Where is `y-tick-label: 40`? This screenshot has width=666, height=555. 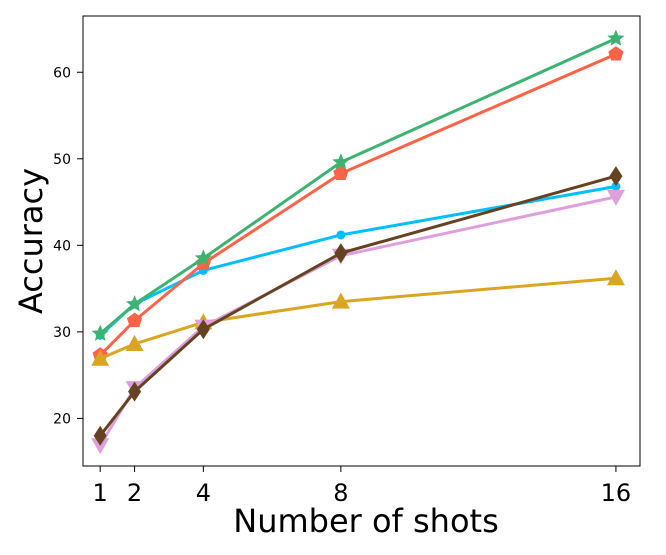
y-tick-label: 40 is located at coordinates (62, 246).